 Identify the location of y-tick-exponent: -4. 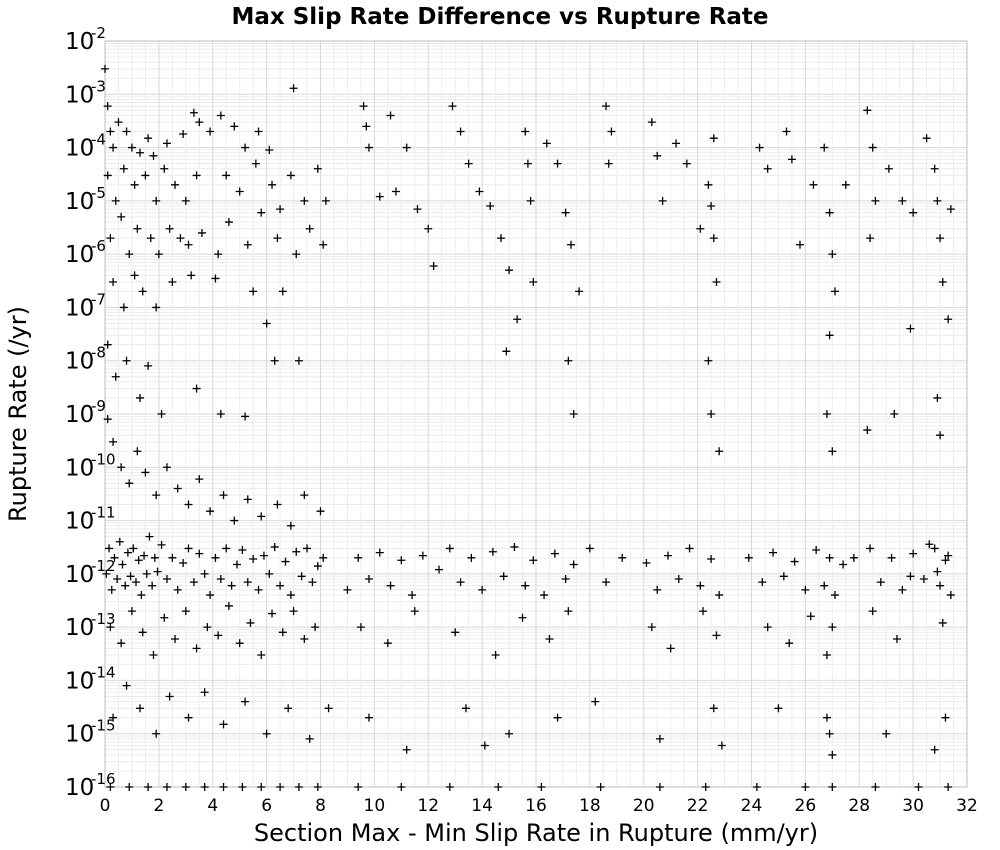
(98, 140).